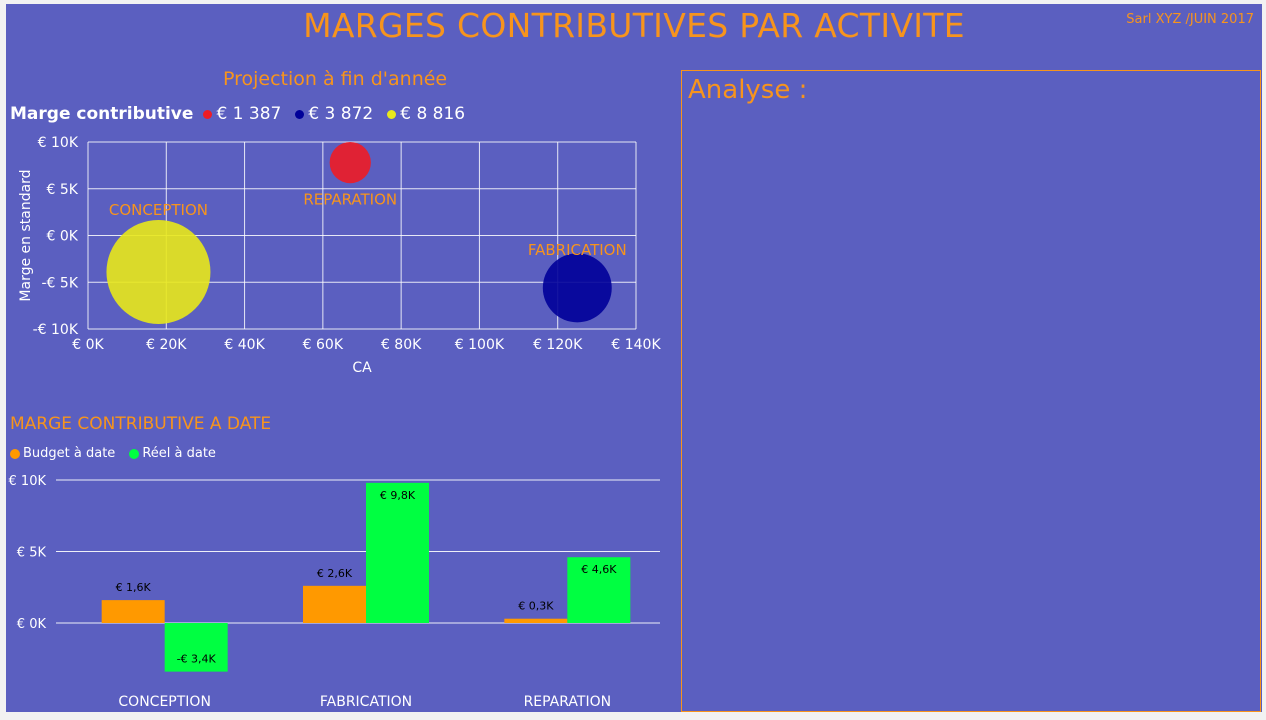 The width and height of the screenshot is (1266, 720). I want to click on x-tick-label: € 40K, so click(244, 345).